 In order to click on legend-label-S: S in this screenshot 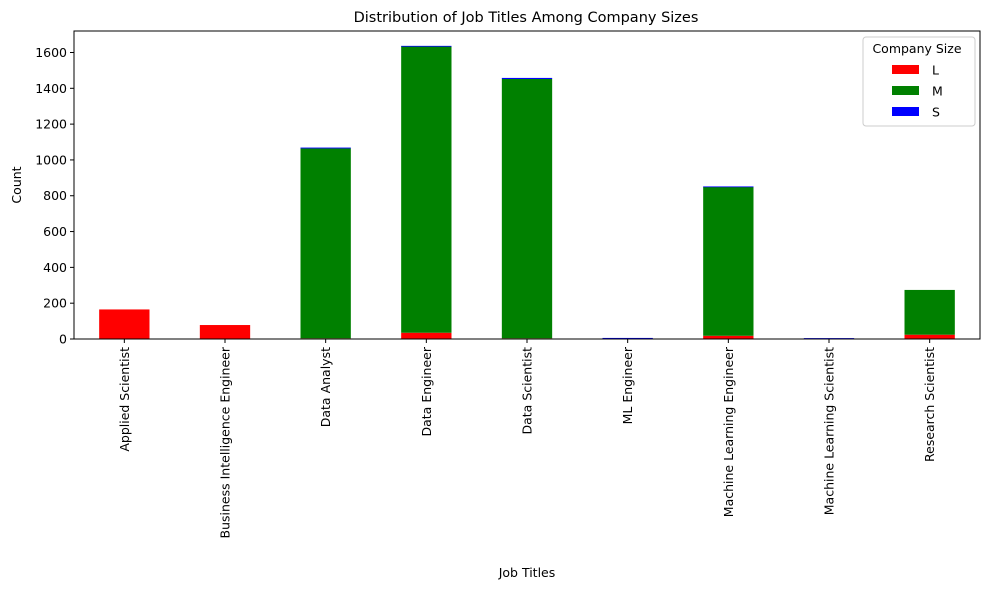, I will do `click(936, 112)`.